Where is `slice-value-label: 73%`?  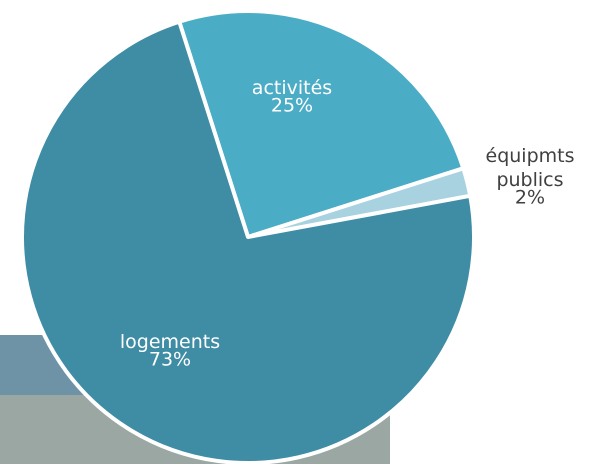
slice-value-label: 73% is located at coordinates (170, 360).